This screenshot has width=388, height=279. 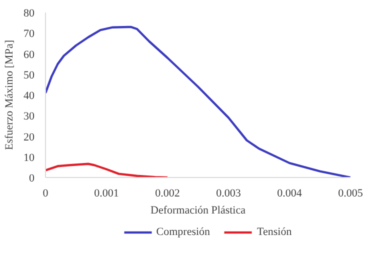 I want to click on line-series, so click(x=107, y=170).